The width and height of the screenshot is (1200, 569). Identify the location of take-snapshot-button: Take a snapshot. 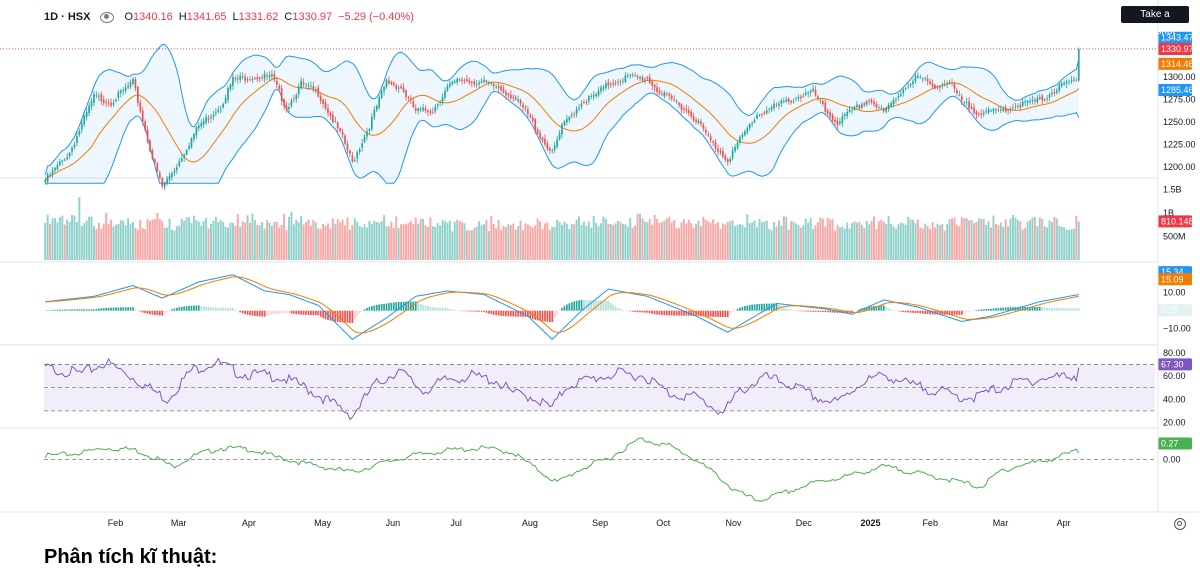
(1155, 21).